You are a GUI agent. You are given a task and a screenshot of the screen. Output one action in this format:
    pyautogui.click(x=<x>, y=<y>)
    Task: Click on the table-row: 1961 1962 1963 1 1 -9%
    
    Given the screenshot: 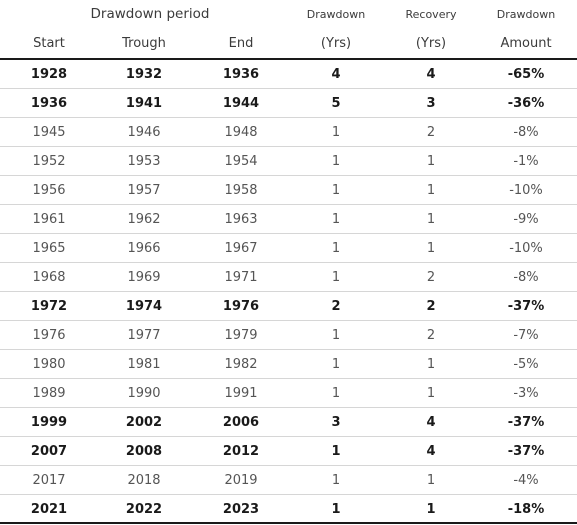 What is the action you would take?
    pyautogui.click(x=288, y=219)
    